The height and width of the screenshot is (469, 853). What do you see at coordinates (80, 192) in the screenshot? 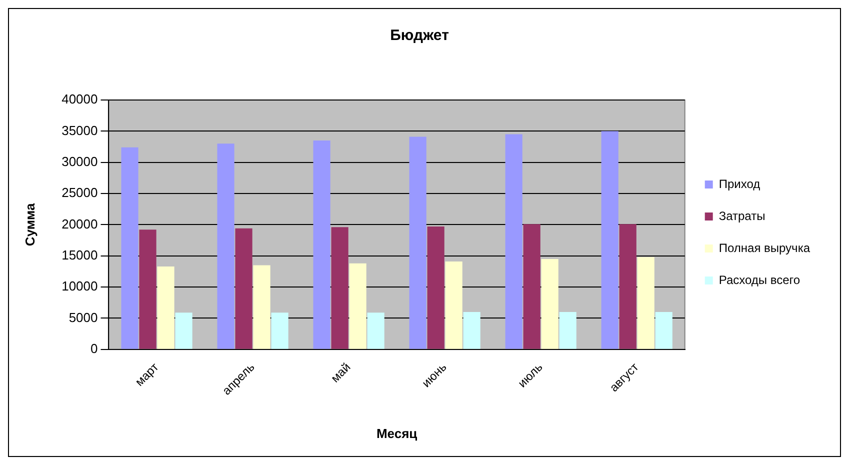
I see `y-tick-label: 25000` at bounding box center [80, 192].